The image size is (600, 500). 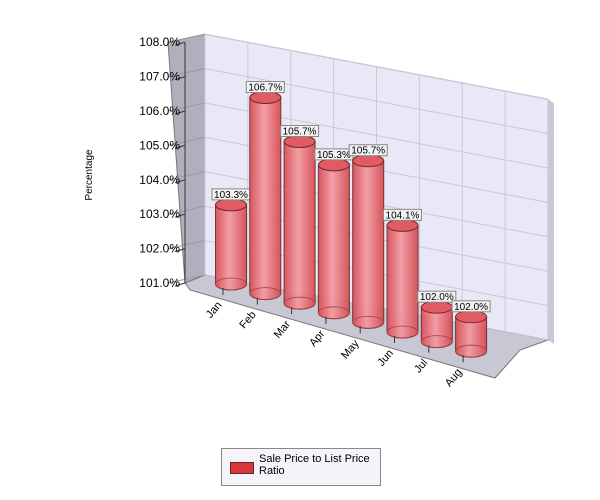 I want to click on bar-may: 105.7%, so click(x=368, y=236).